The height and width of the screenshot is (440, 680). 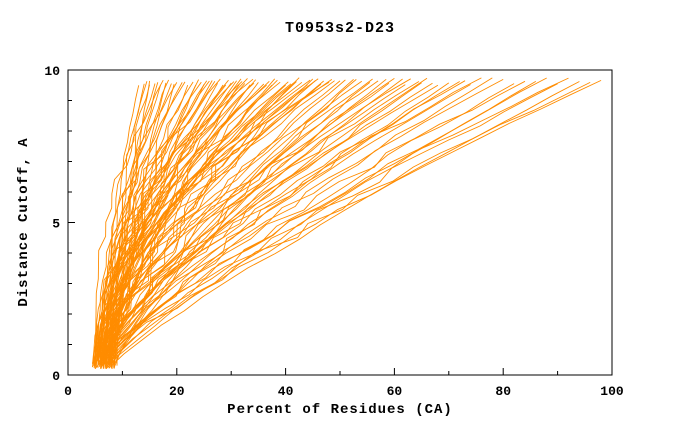 What do you see at coordinates (52, 71) in the screenshot?
I see `y-tick-label: 10` at bounding box center [52, 71].